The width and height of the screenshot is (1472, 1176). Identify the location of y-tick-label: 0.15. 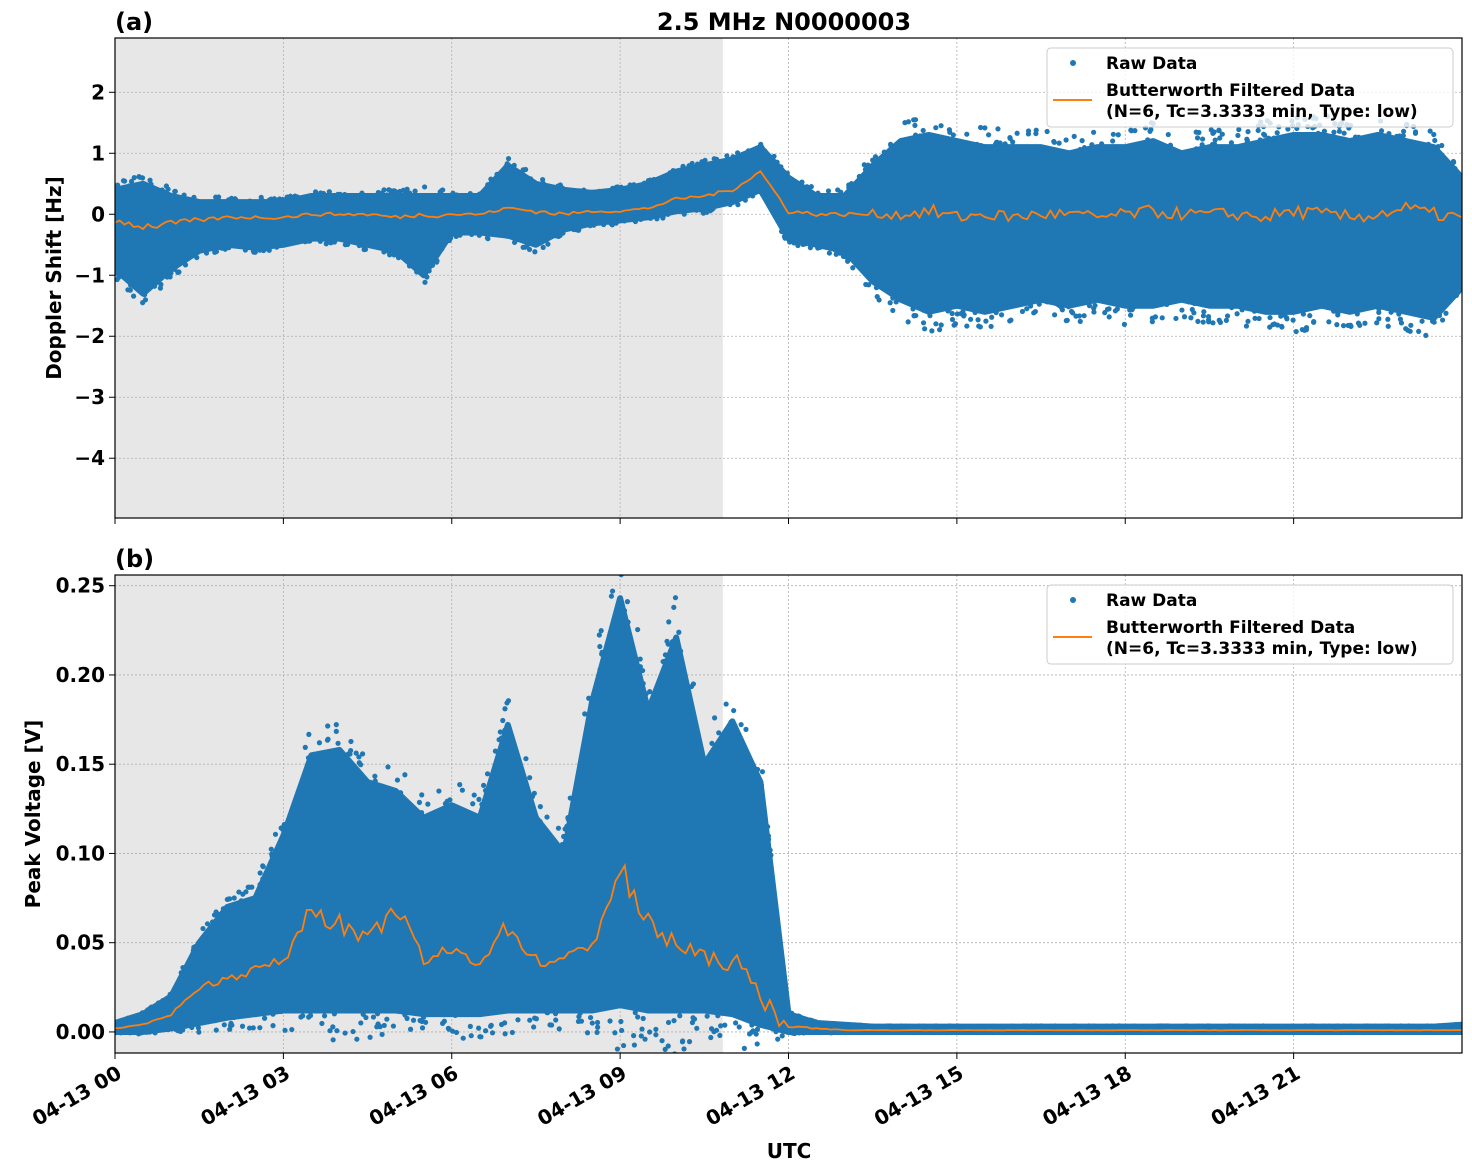
(80, 764).